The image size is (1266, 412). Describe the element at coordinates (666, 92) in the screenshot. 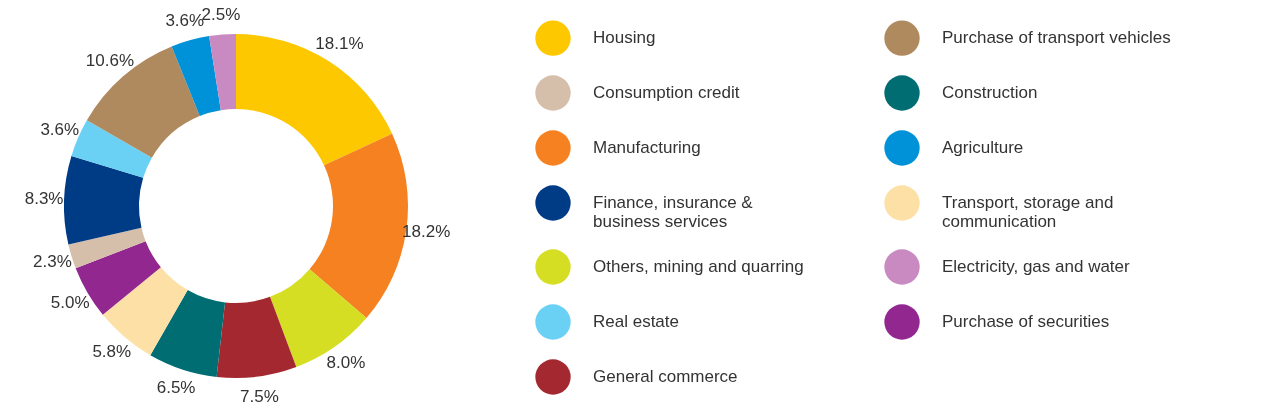

I see `legend-label: Consumption credit` at that location.